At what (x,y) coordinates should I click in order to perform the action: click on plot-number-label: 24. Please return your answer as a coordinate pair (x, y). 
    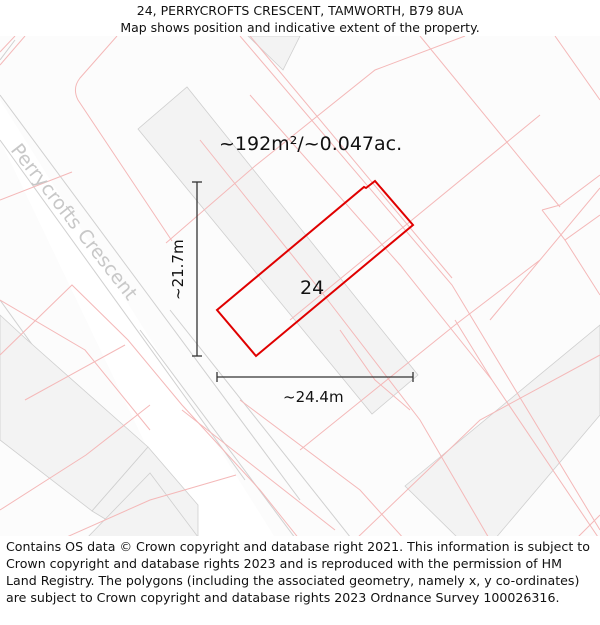
    Looking at the image, I should click on (312, 288).